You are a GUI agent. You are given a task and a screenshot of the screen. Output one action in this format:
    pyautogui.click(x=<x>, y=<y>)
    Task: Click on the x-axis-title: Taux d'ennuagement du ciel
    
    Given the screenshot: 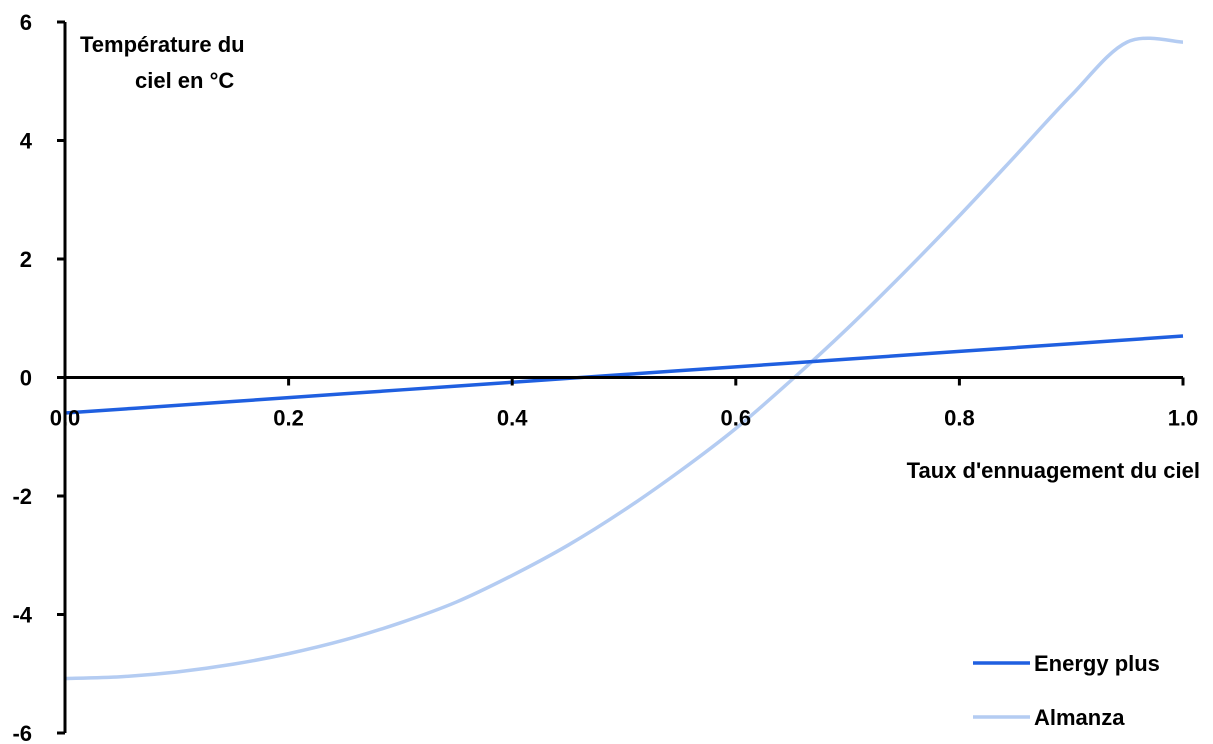 What is the action you would take?
    pyautogui.click(x=1053, y=470)
    